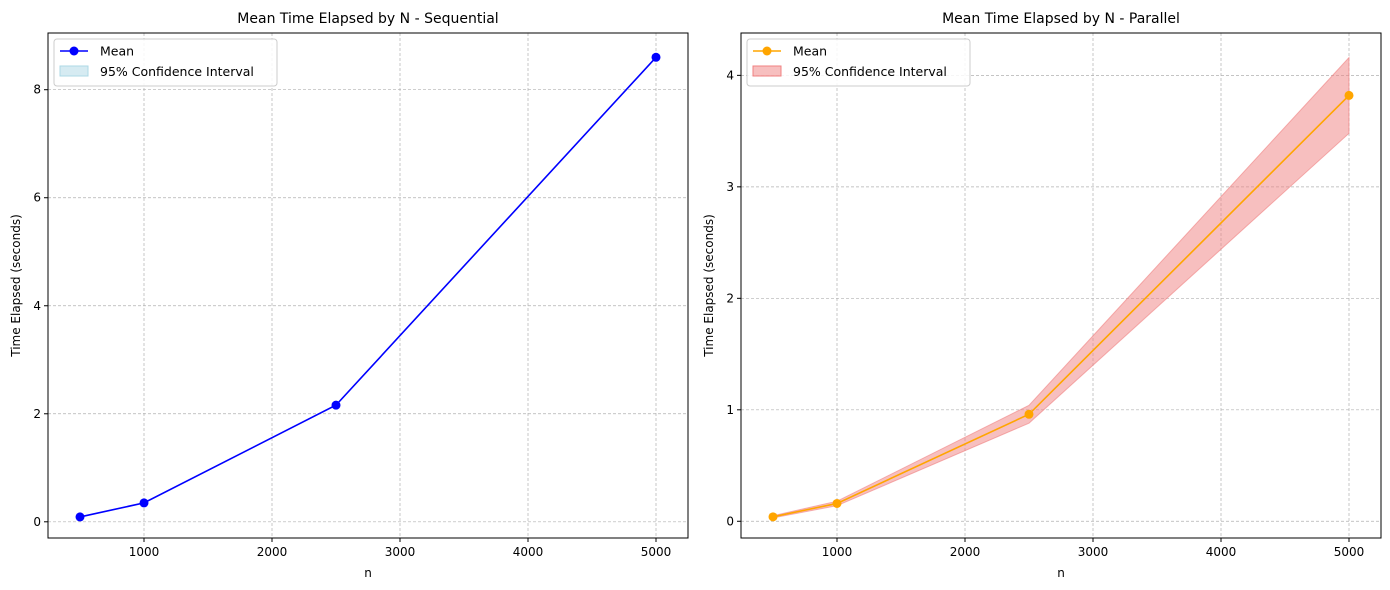 Image resolution: width=1390 pixels, height=590 pixels. I want to click on y-tick-label: 8, so click(37, 90).